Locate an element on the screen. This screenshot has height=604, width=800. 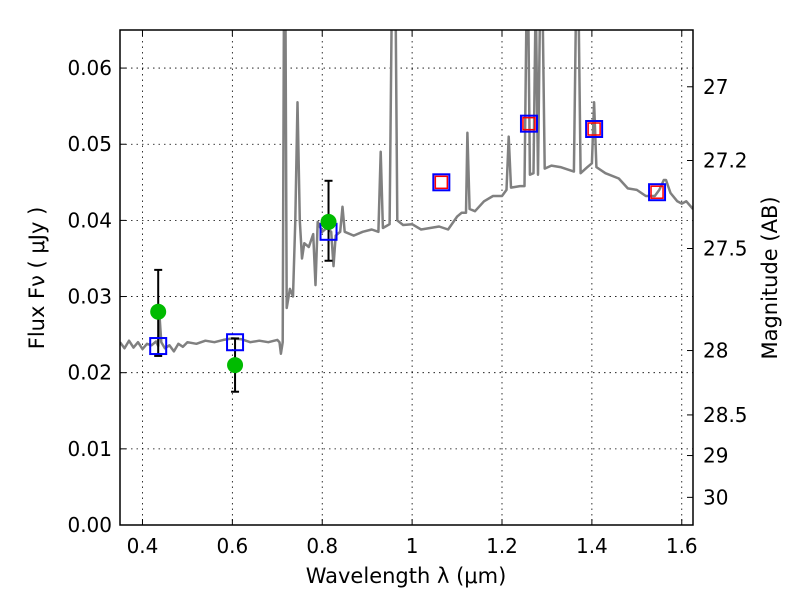
y-tick-label: 0.00 is located at coordinates (89, 525).